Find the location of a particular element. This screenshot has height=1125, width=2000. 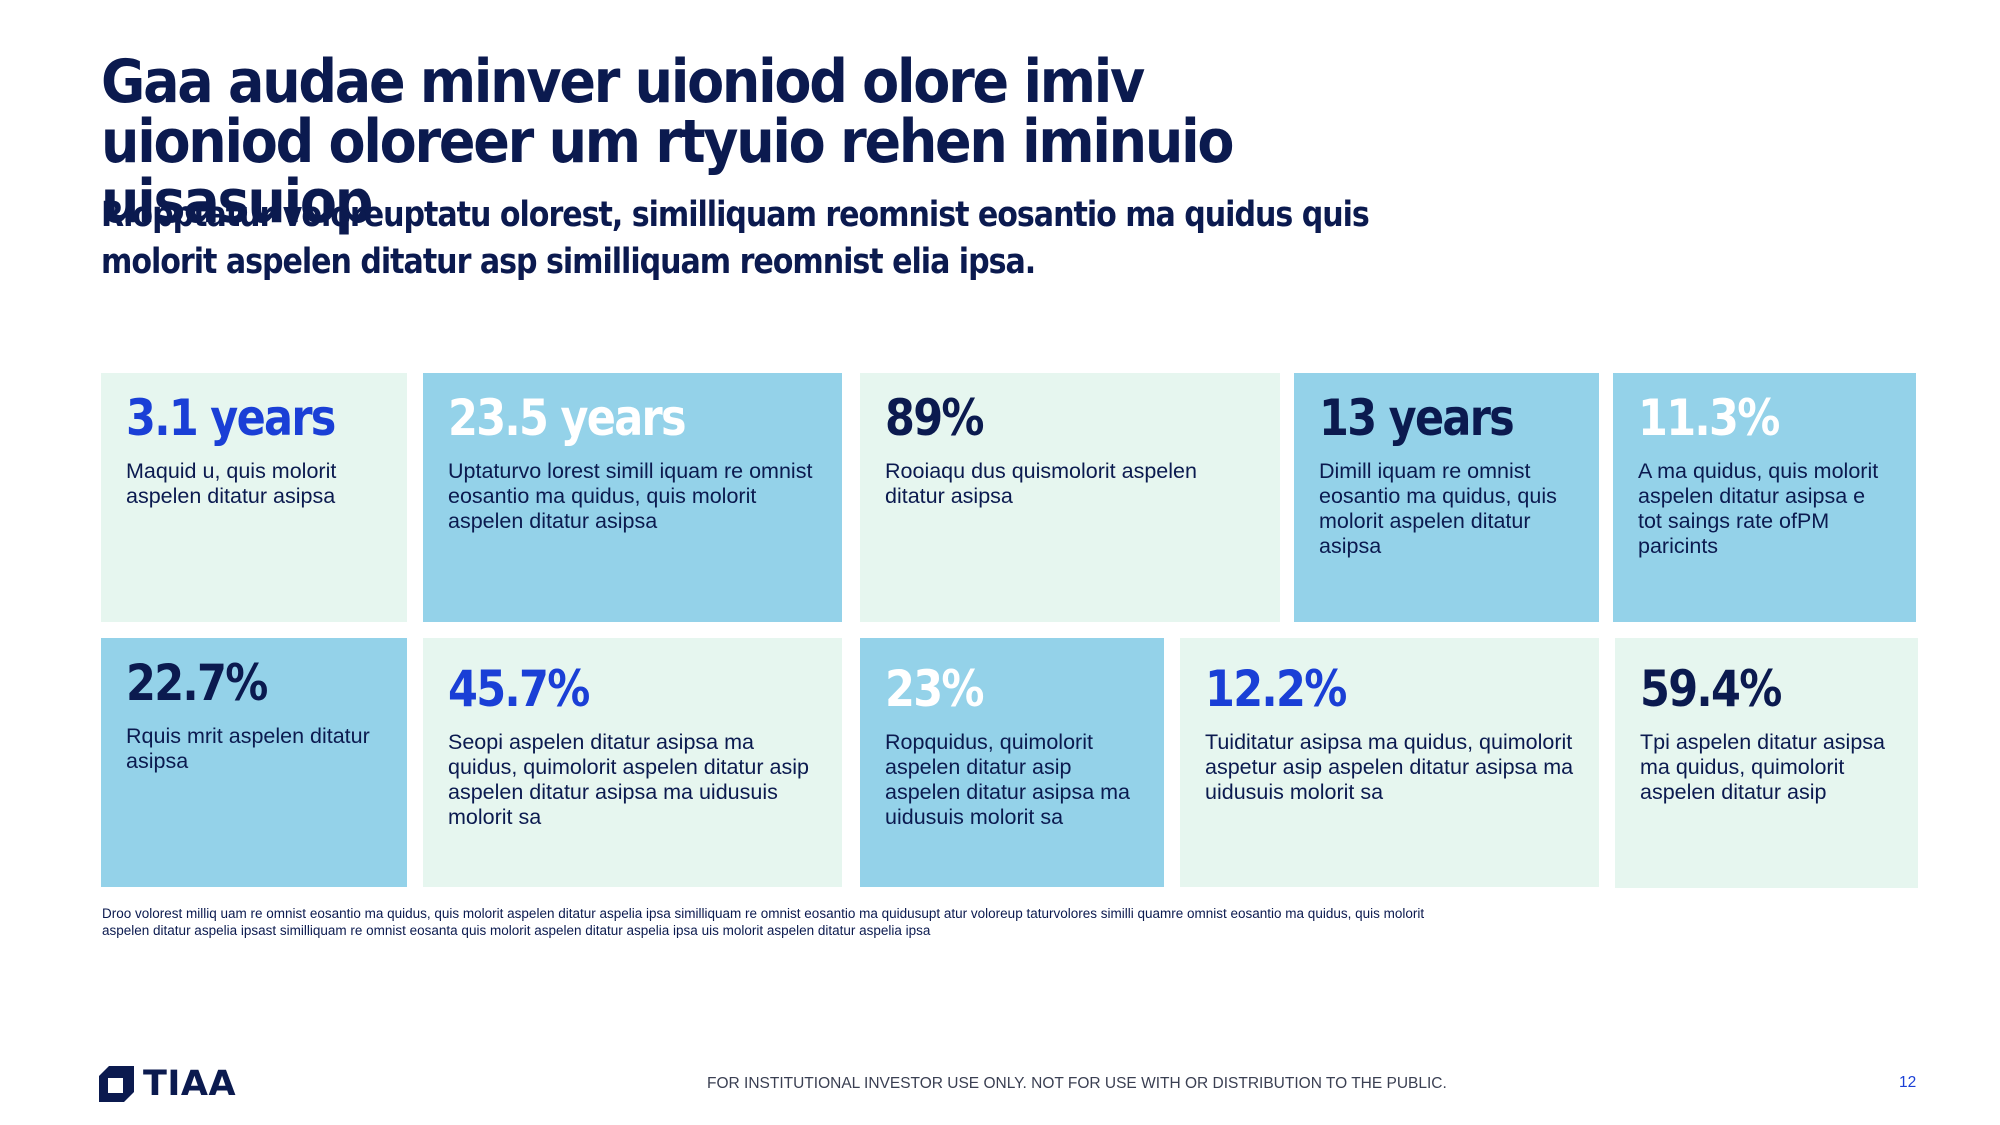

stat-tile: 22.7% Rquis mrit aspelen ditatur asipsa is located at coordinates (254, 762).